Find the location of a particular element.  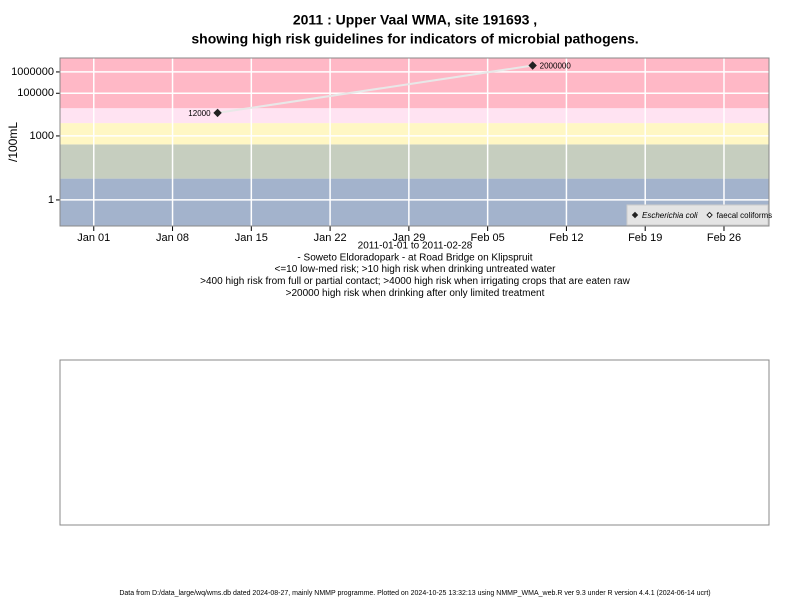

y-axis-label: /100mL is located at coordinates (13, 142).